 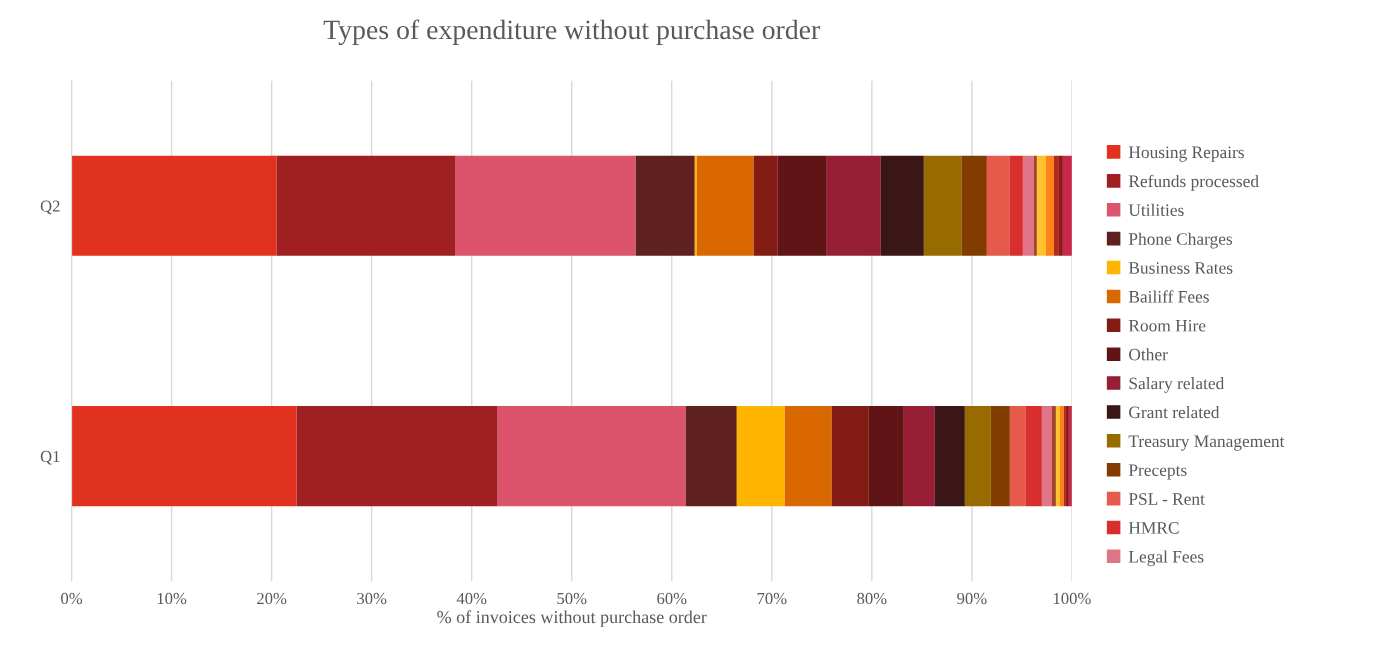 What do you see at coordinates (1168, 296) in the screenshot?
I see `legend-label: Bailiff Fees` at bounding box center [1168, 296].